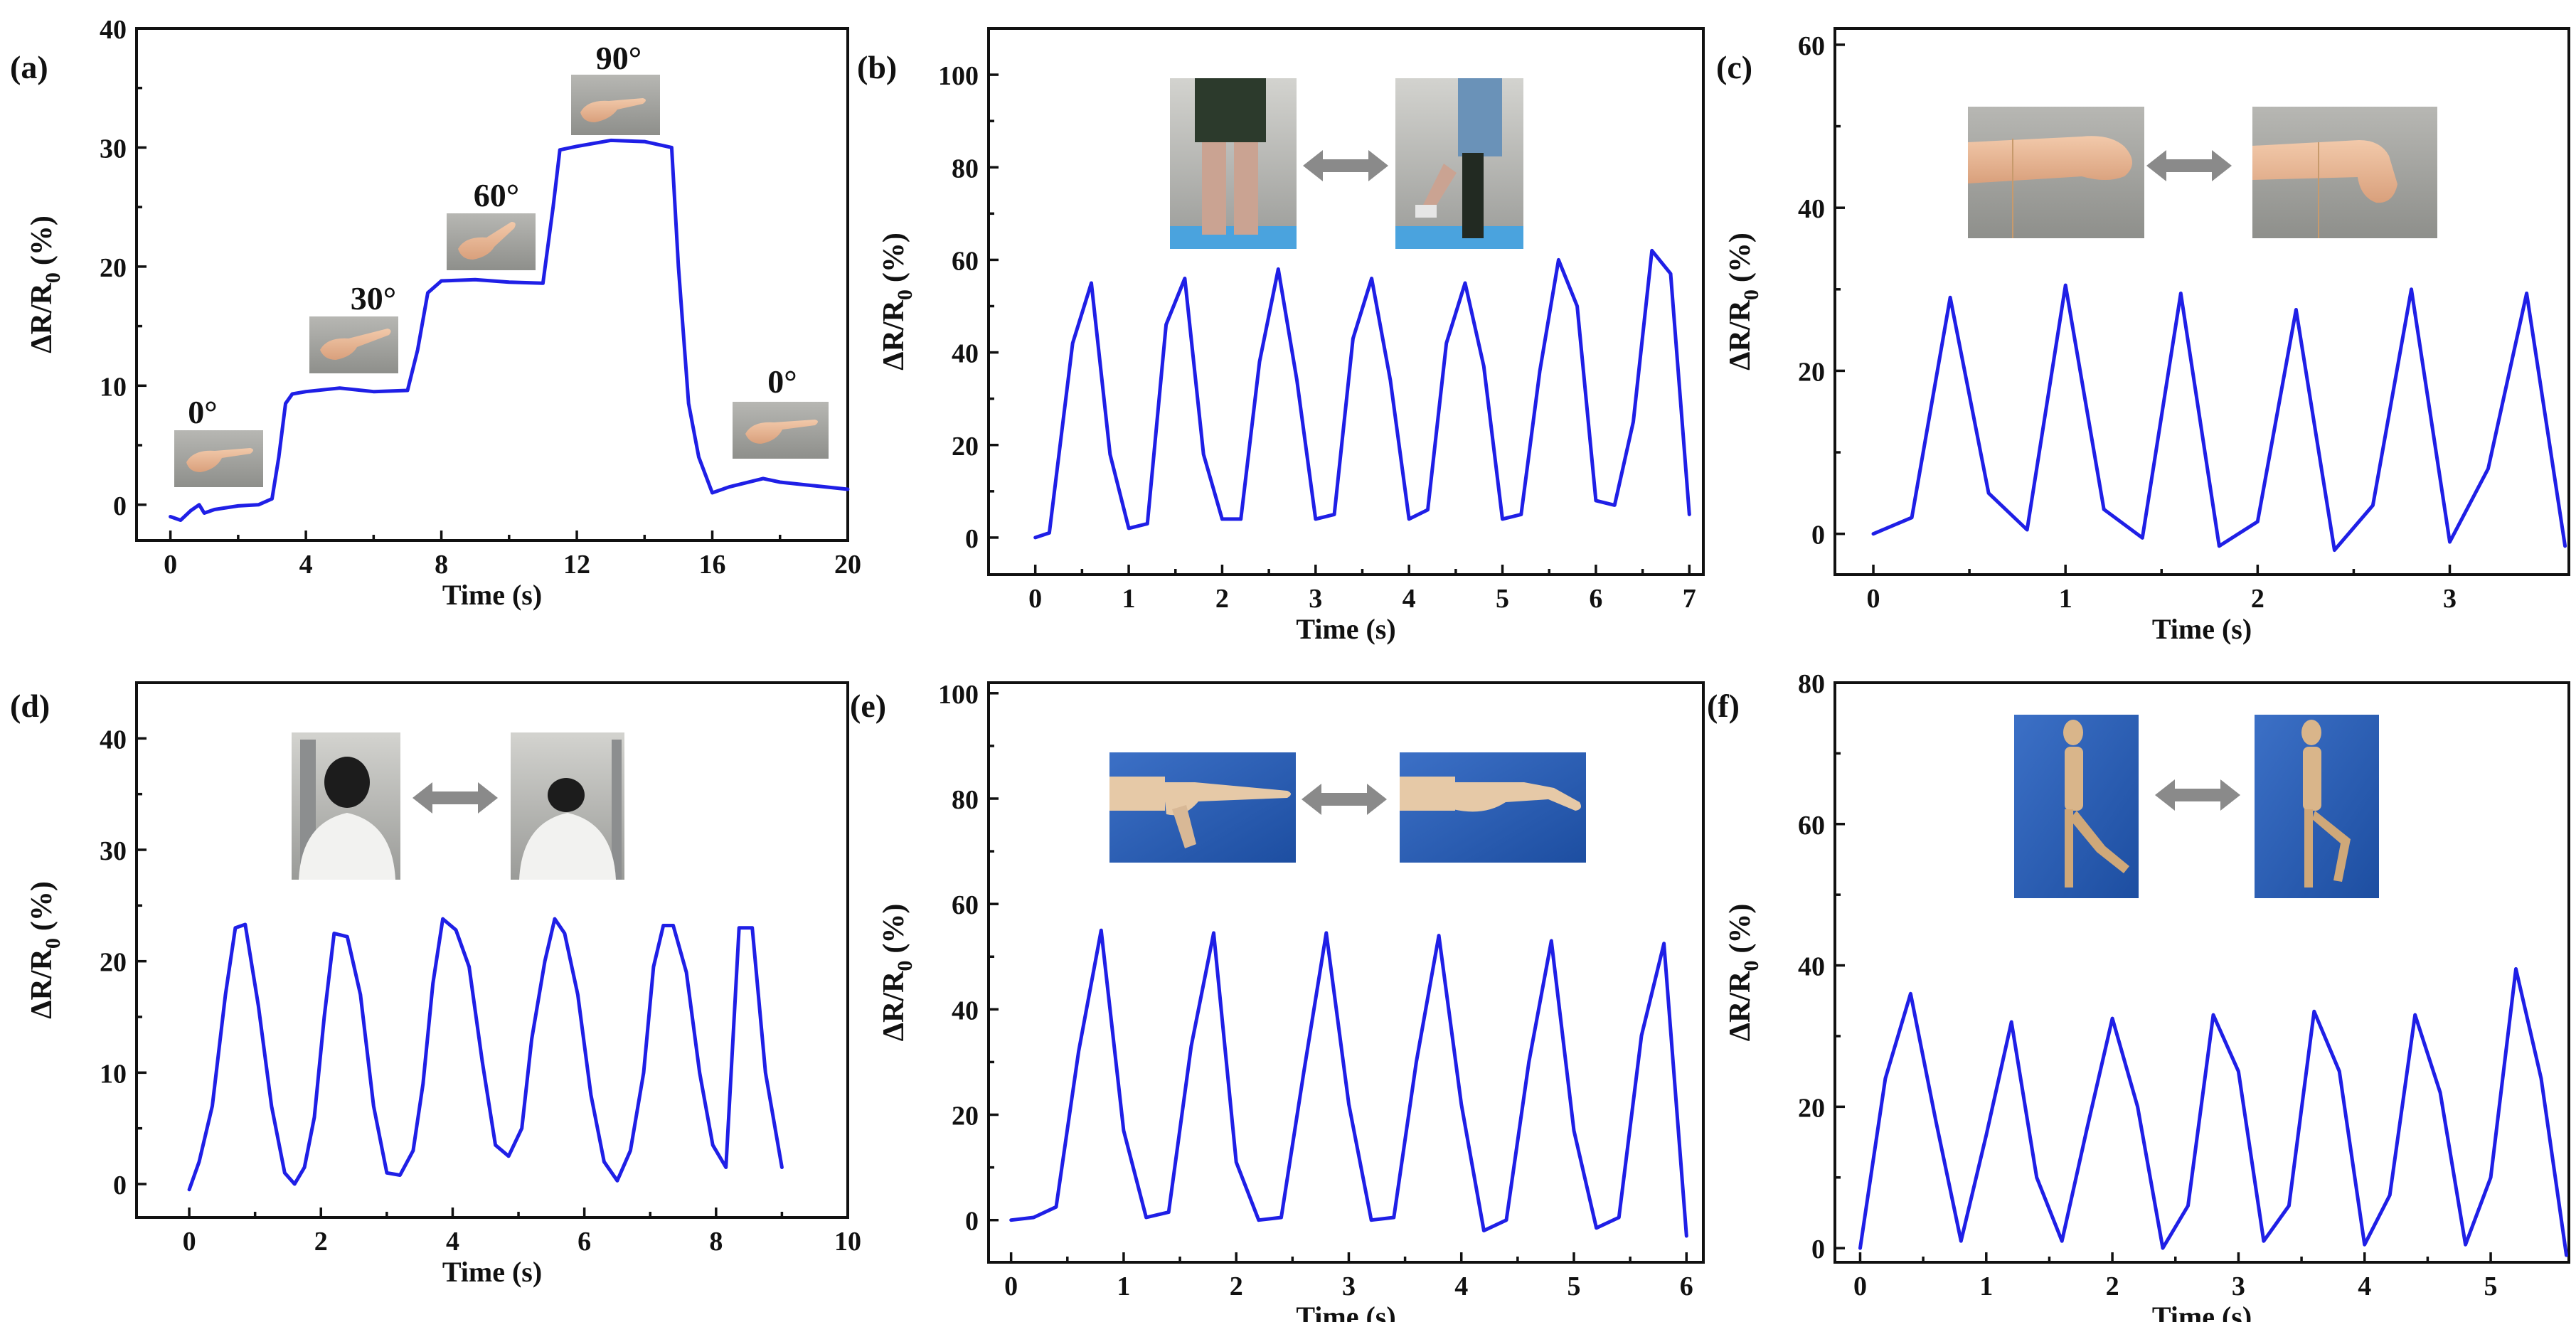 The height and width of the screenshot is (1322, 2576). What do you see at coordinates (1811, 826) in the screenshot?
I see `ytick-label-f-3: 60` at bounding box center [1811, 826].